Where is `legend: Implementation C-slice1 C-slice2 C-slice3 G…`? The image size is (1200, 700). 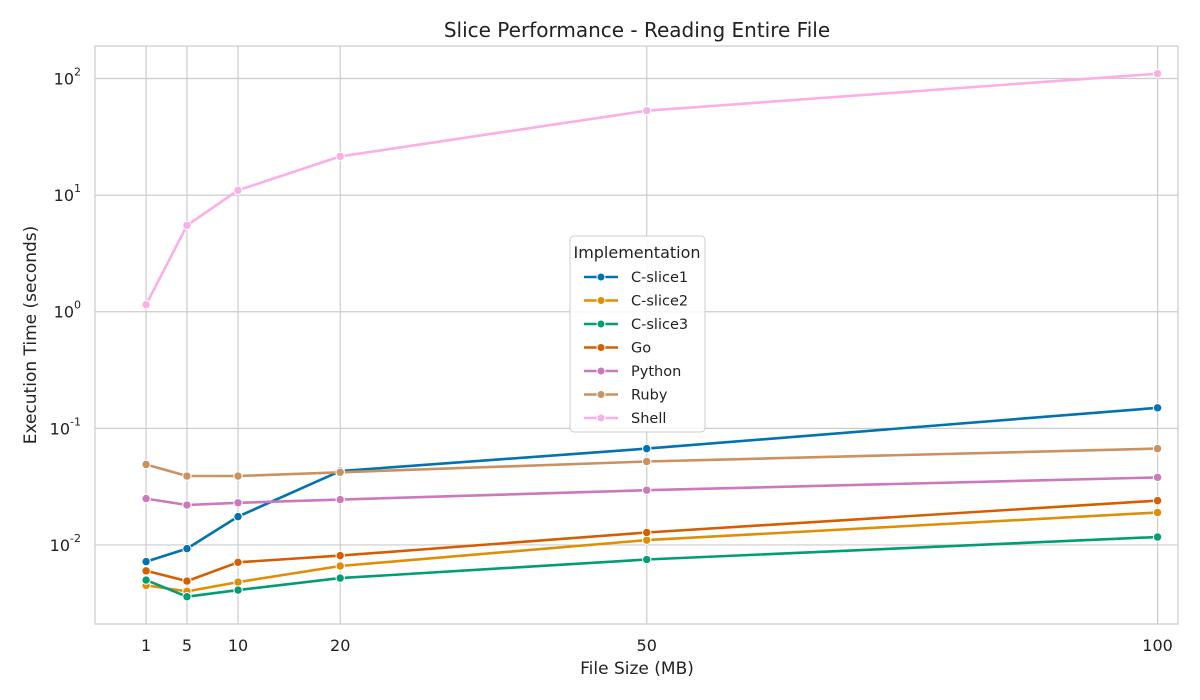
legend: Implementation C-slice1 C-slice2 C-slice3 G… is located at coordinates (637, 334).